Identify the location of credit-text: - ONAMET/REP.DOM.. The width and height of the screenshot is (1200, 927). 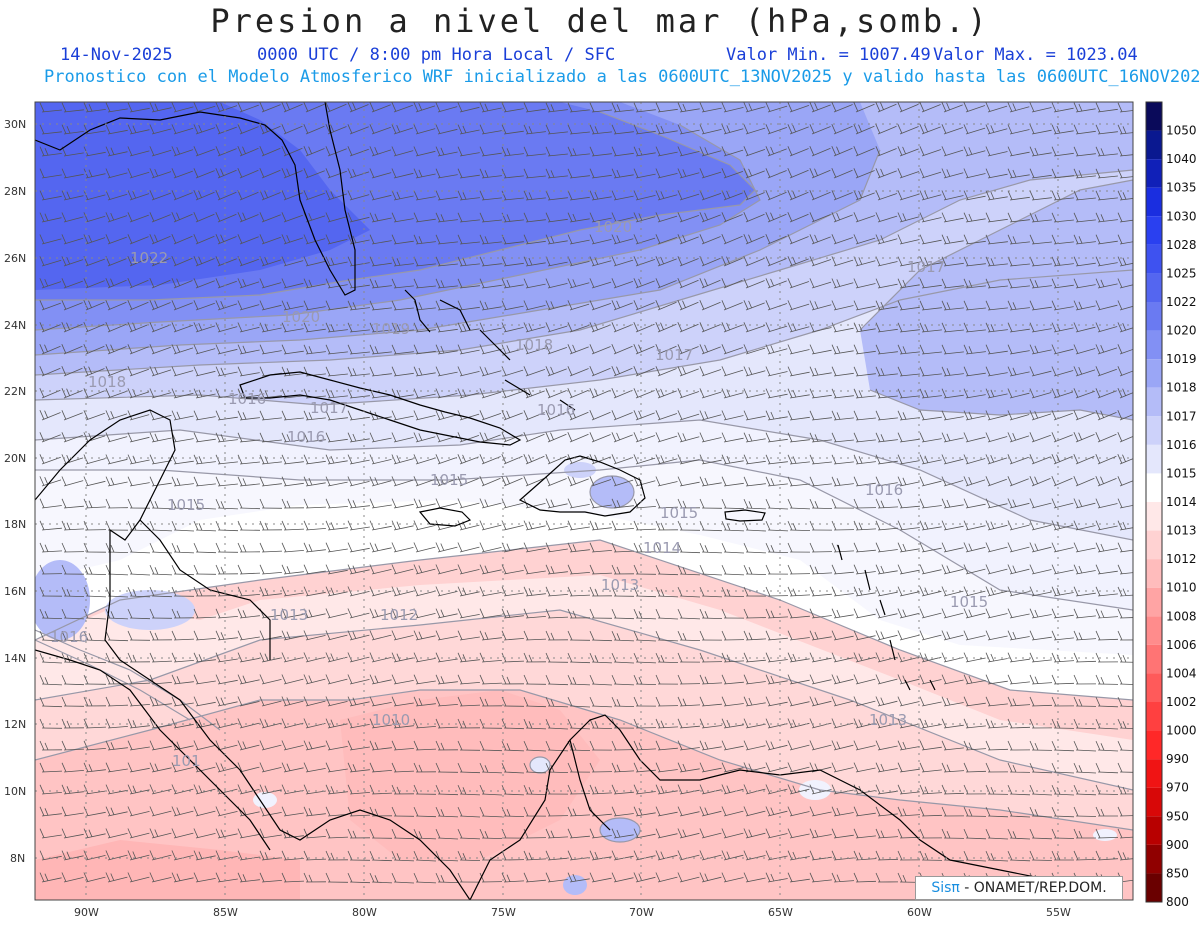
(1033, 888).